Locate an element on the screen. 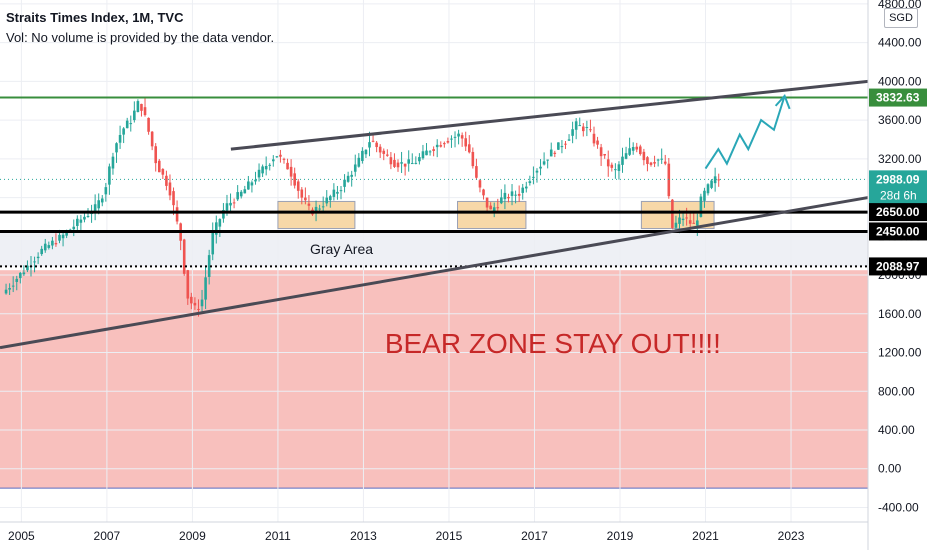 This screenshot has width=932, height=550. high-level-badge is located at coordinates (898, 97).